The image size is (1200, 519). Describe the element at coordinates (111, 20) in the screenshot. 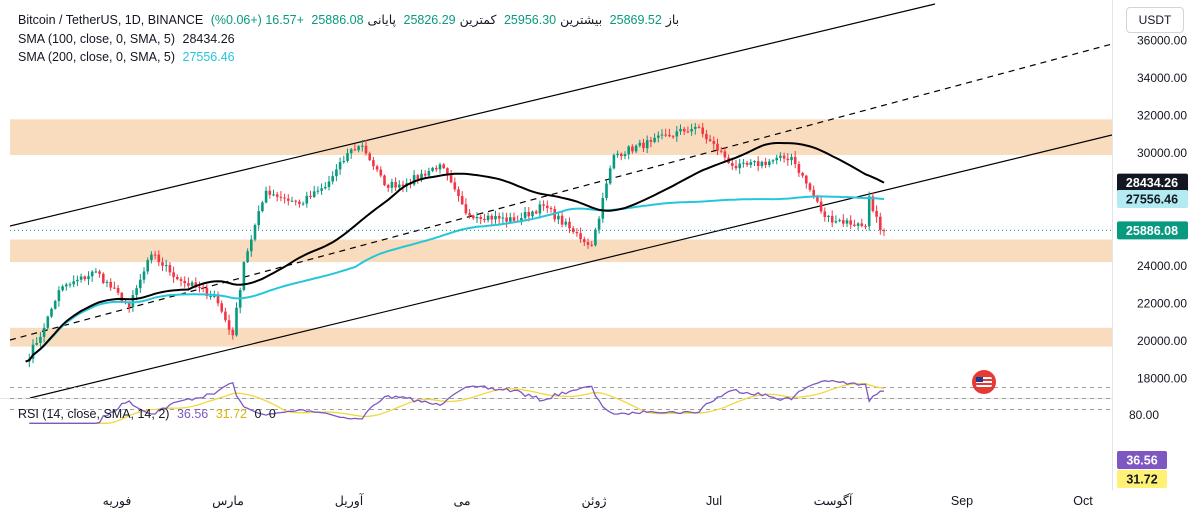

I see `symbol-name: Bitcoin / TetherUS, 1D, BINANCE` at that location.